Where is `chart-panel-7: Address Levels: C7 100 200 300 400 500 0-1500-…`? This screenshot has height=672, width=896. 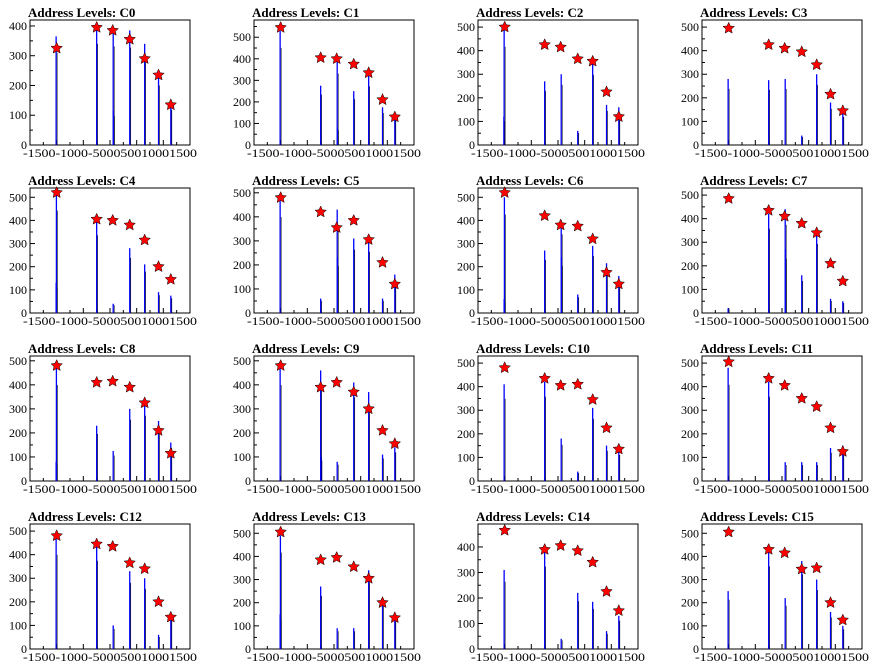
chart-panel-7: Address Levels: C7 100 200 300 400 500 0-1500-… is located at coordinates (775, 250).